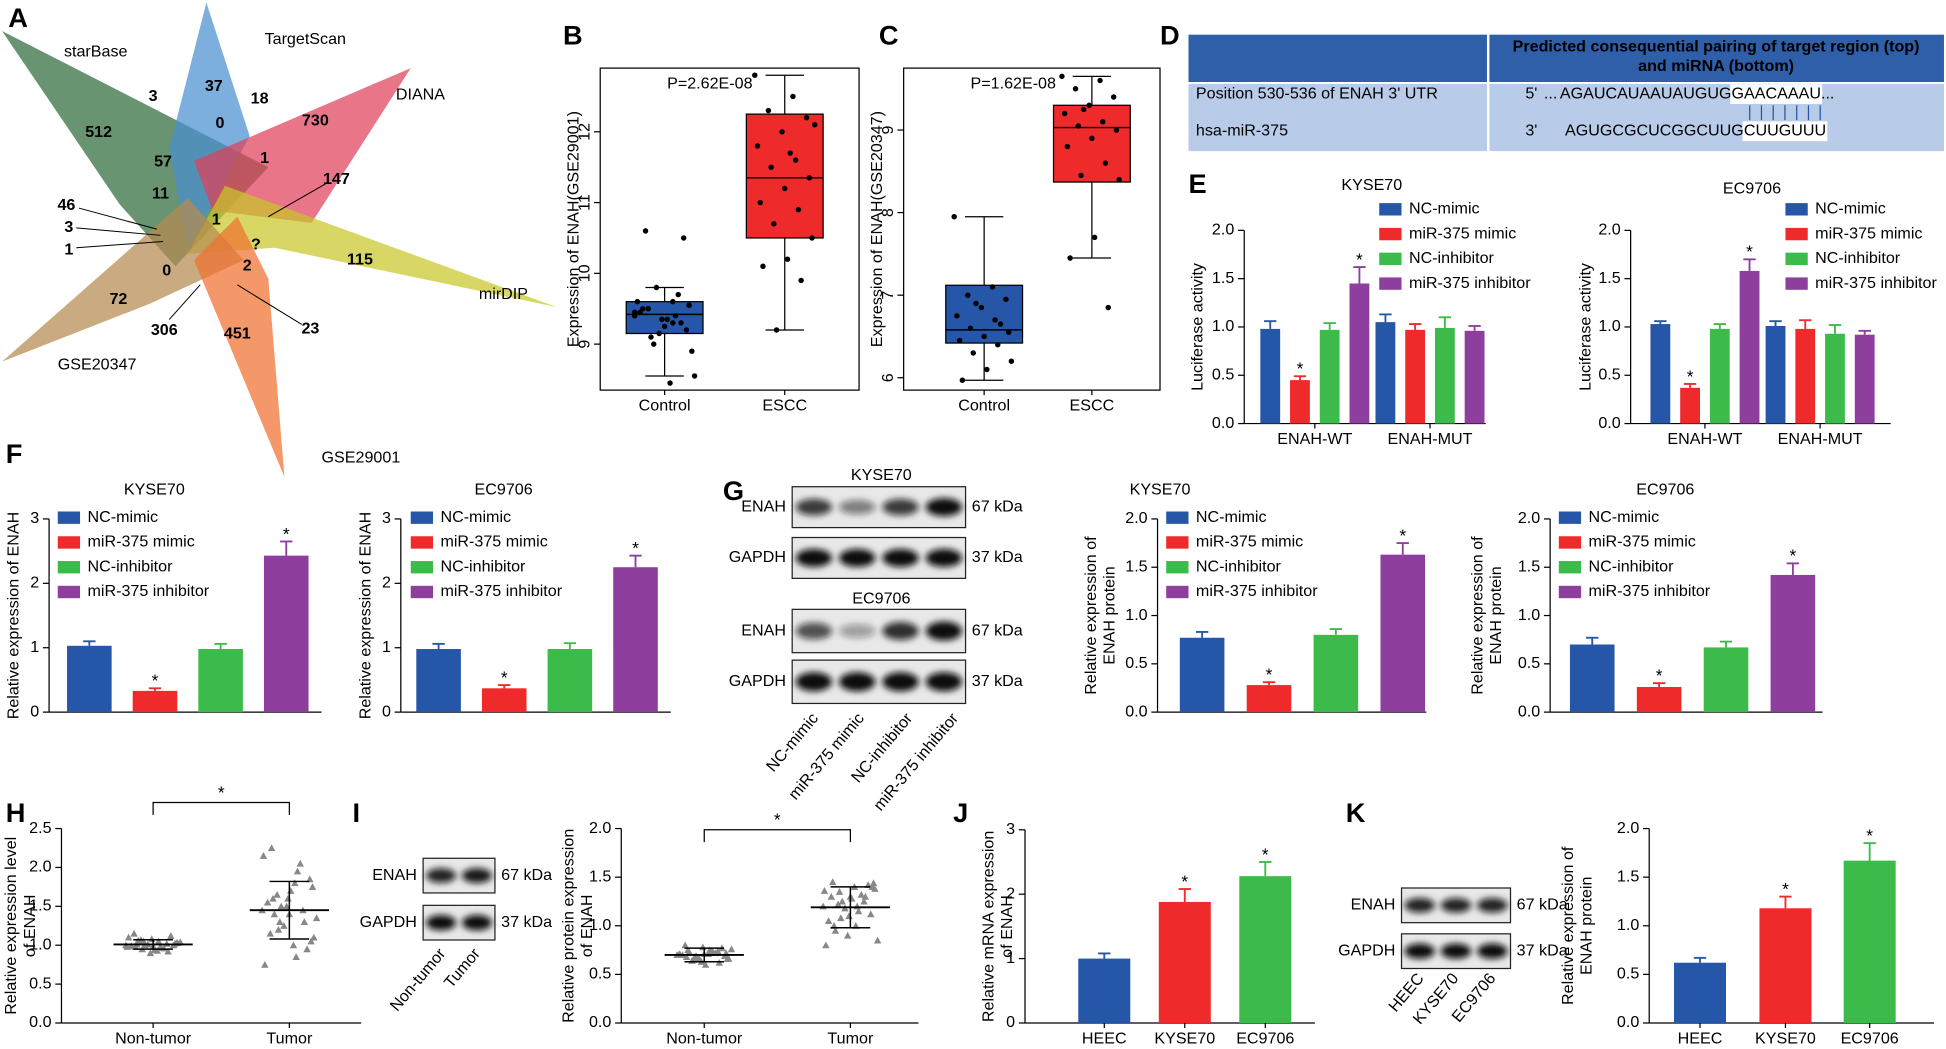 The image size is (1946, 1049). I want to click on venn-count: 306, so click(164, 330).